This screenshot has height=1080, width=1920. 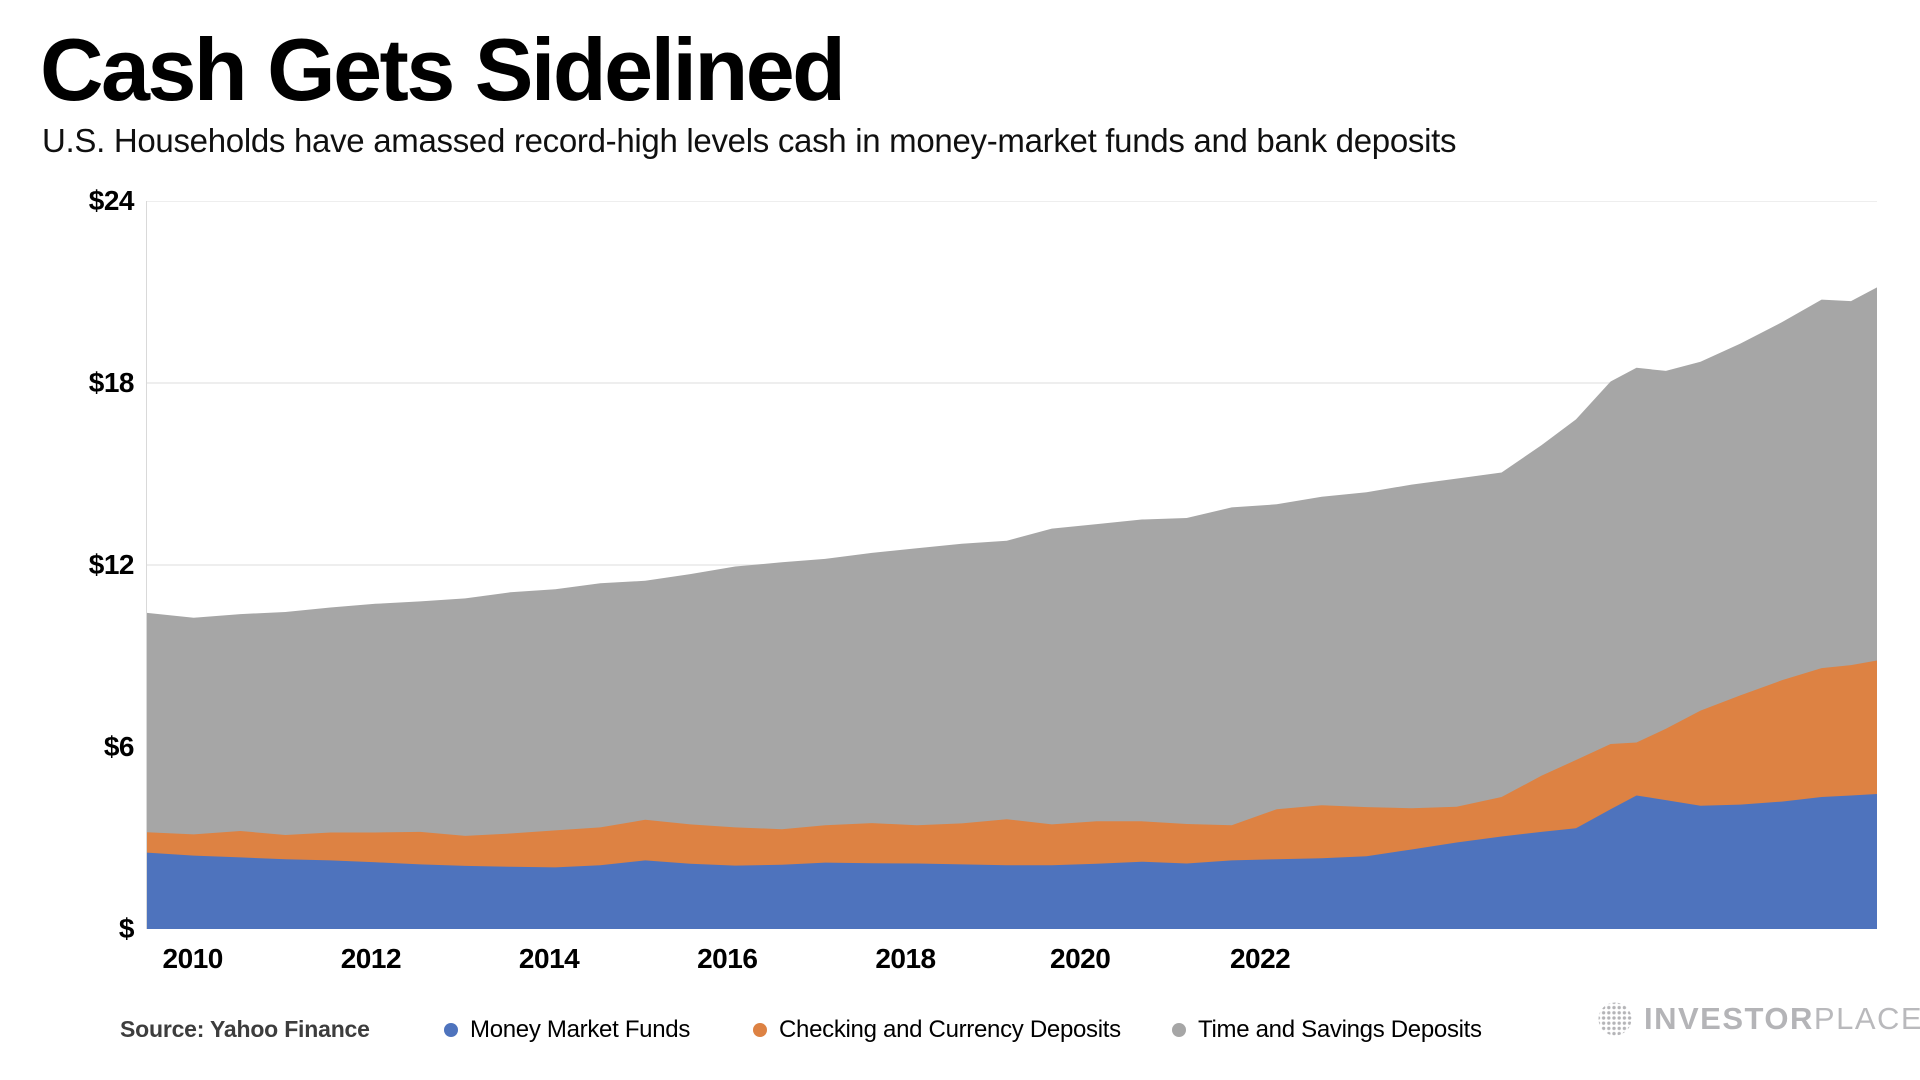 I want to click on legend-item-checking-and-currency-deposits: Checking and Currency Deposits, so click(x=937, y=1030).